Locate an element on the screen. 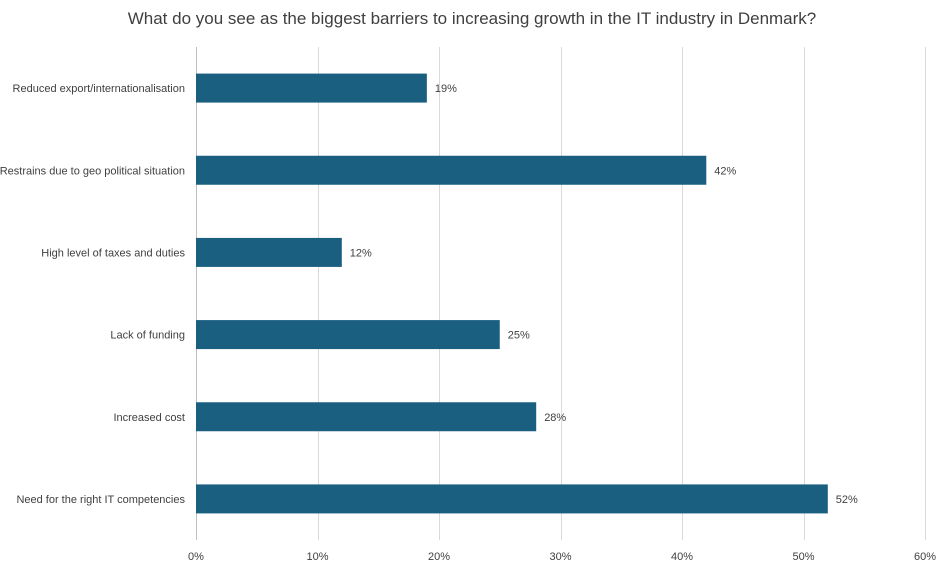 This screenshot has width=944, height=567. category-label: Restrains due to geo political situation is located at coordinates (92, 171).